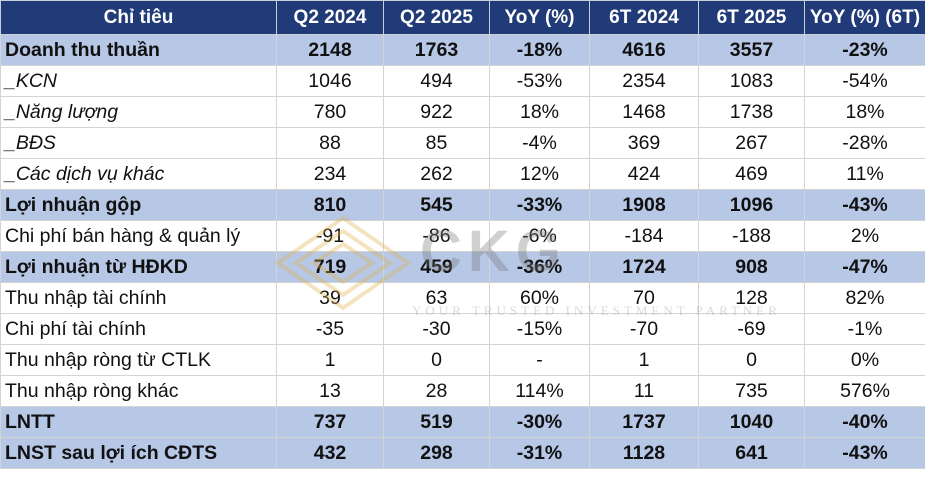  What do you see at coordinates (138, 205) in the screenshot?
I see `cell-indicator: Lợi nhuận gộp` at bounding box center [138, 205].